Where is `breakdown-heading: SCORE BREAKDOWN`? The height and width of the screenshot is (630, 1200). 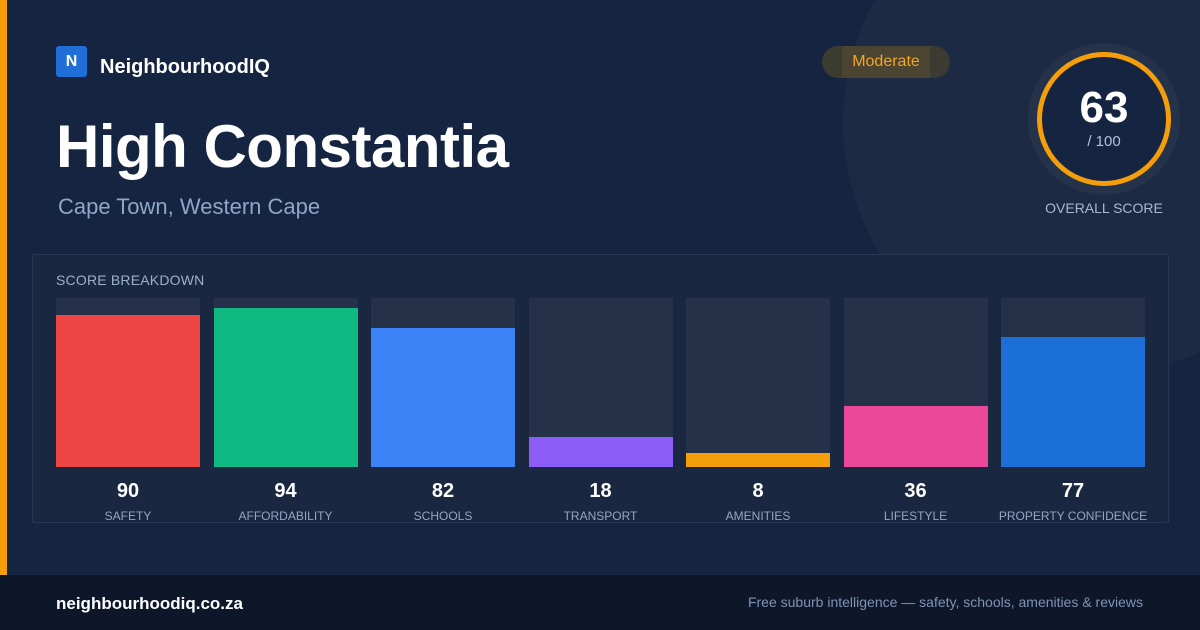 breakdown-heading: SCORE BREAKDOWN is located at coordinates (130, 280).